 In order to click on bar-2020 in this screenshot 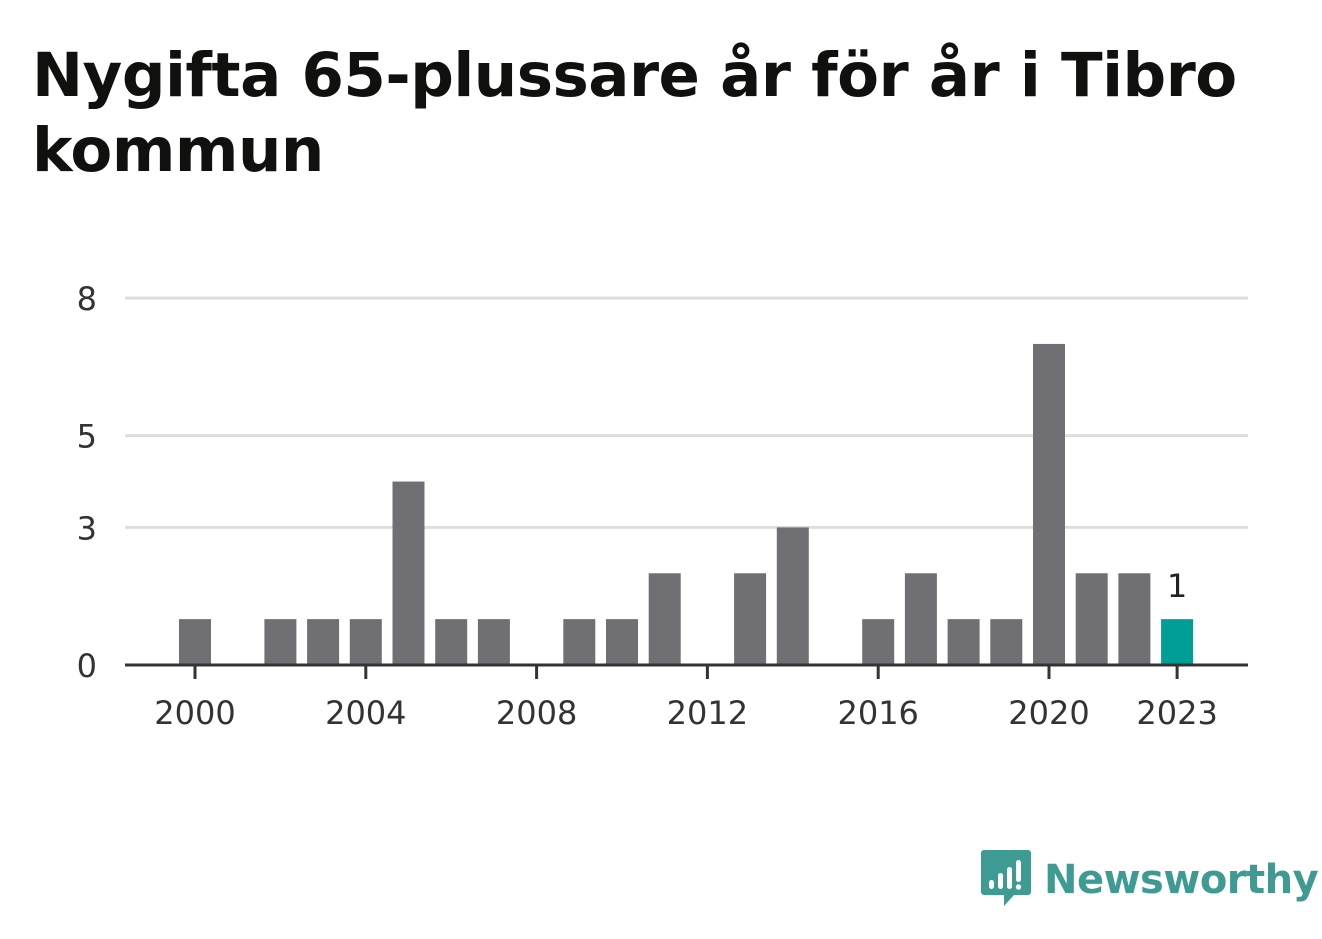, I will do `click(1049, 504)`.